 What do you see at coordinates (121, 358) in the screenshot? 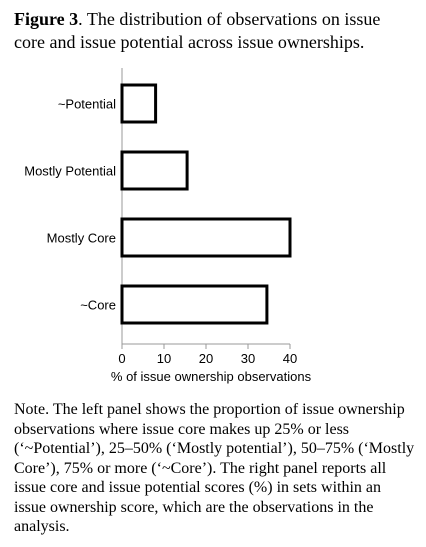
I see `x-tick-label: 0` at bounding box center [121, 358].